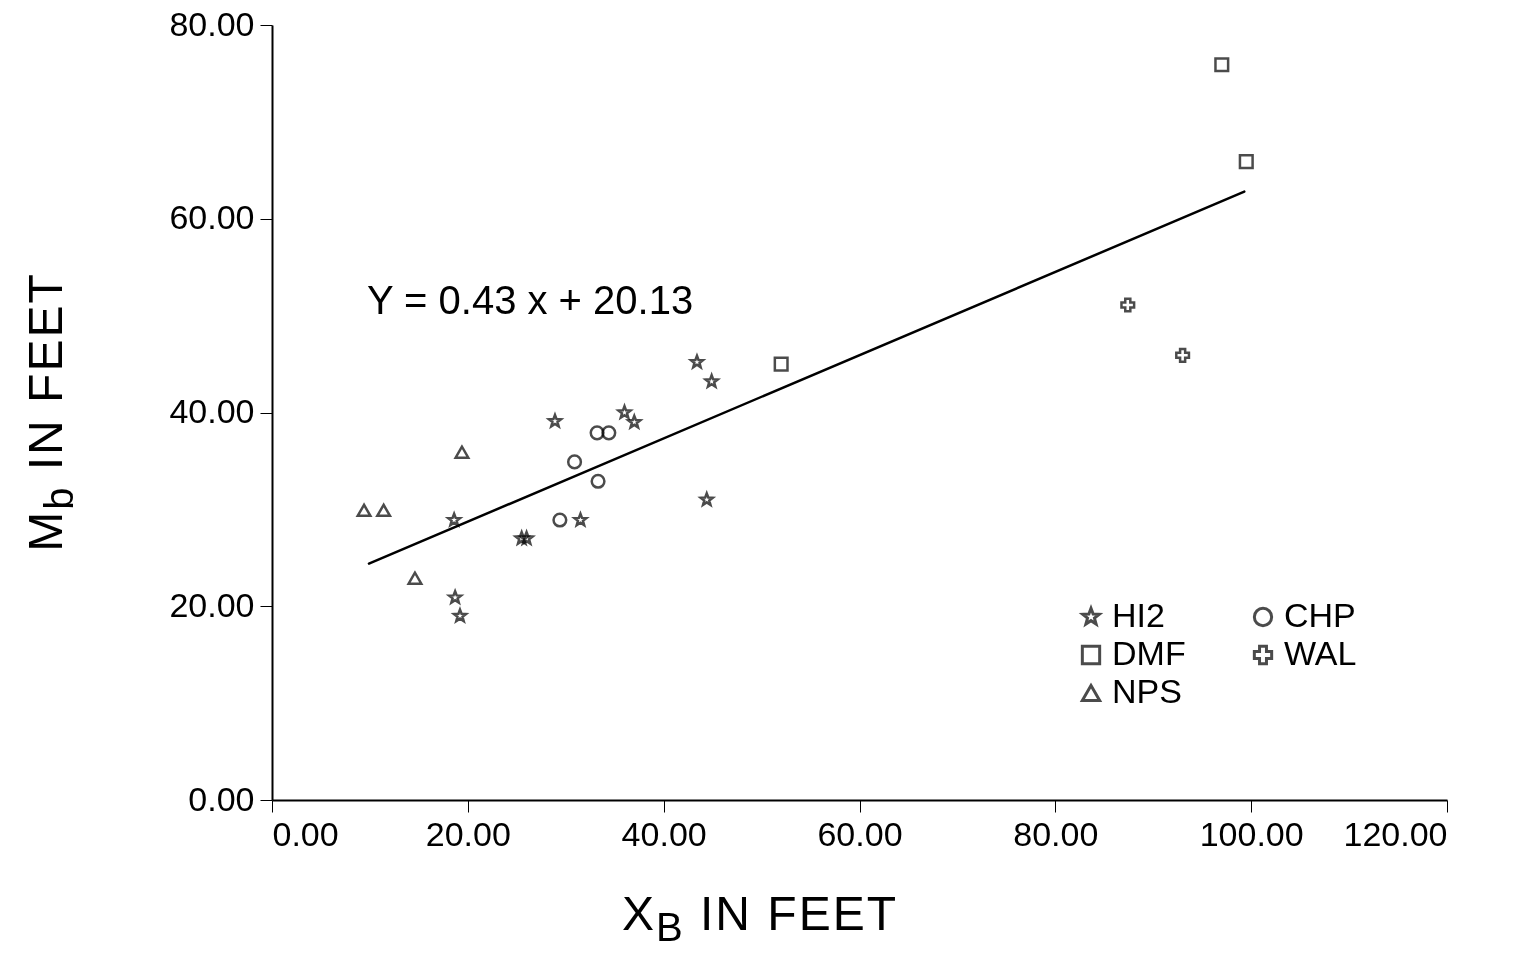  Describe the element at coordinates (664, 833) in the screenshot. I see `x-tick-label: 40.00` at that location.